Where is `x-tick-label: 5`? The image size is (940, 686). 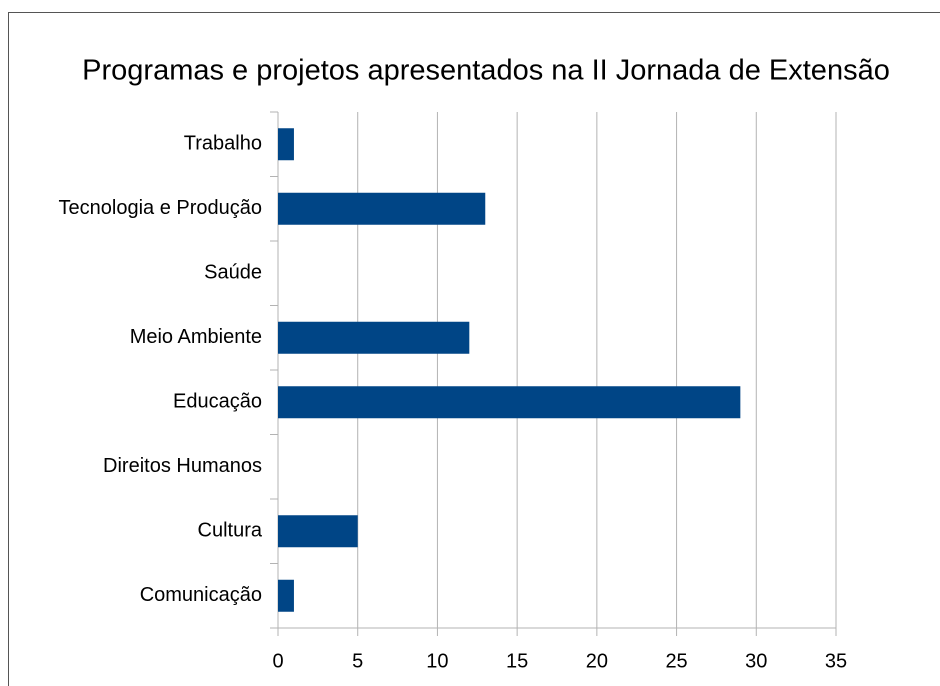
x-tick-label: 5 is located at coordinates (357, 661).